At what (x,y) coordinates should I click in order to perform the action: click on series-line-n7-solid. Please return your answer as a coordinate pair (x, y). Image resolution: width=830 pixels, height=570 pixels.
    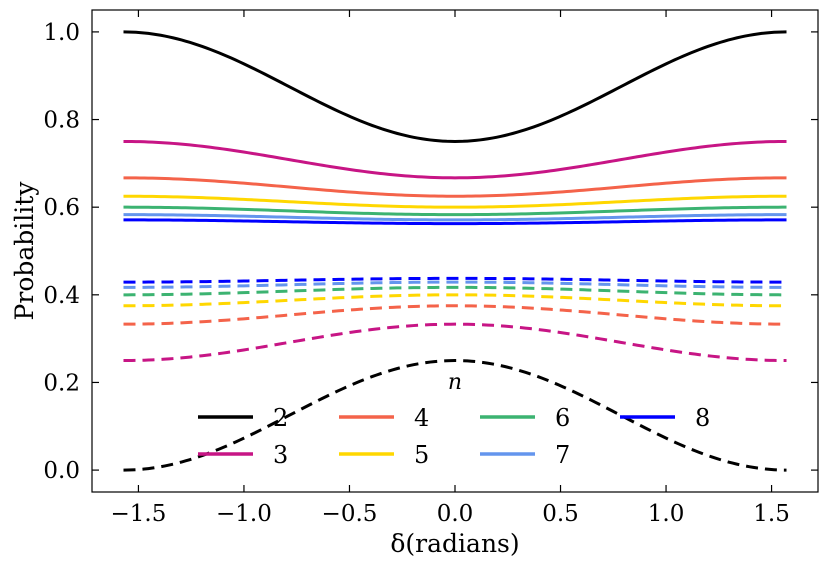
    Looking at the image, I should click on (455, 217).